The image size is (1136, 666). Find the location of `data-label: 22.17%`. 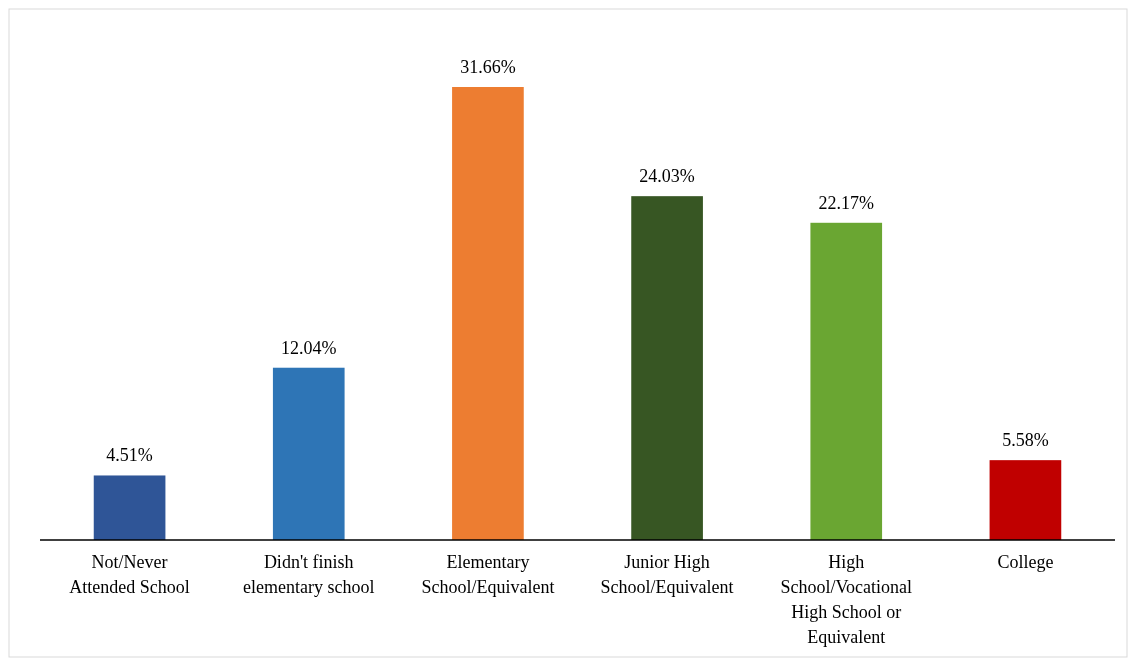

data-label: 22.17% is located at coordinates (846, 202).